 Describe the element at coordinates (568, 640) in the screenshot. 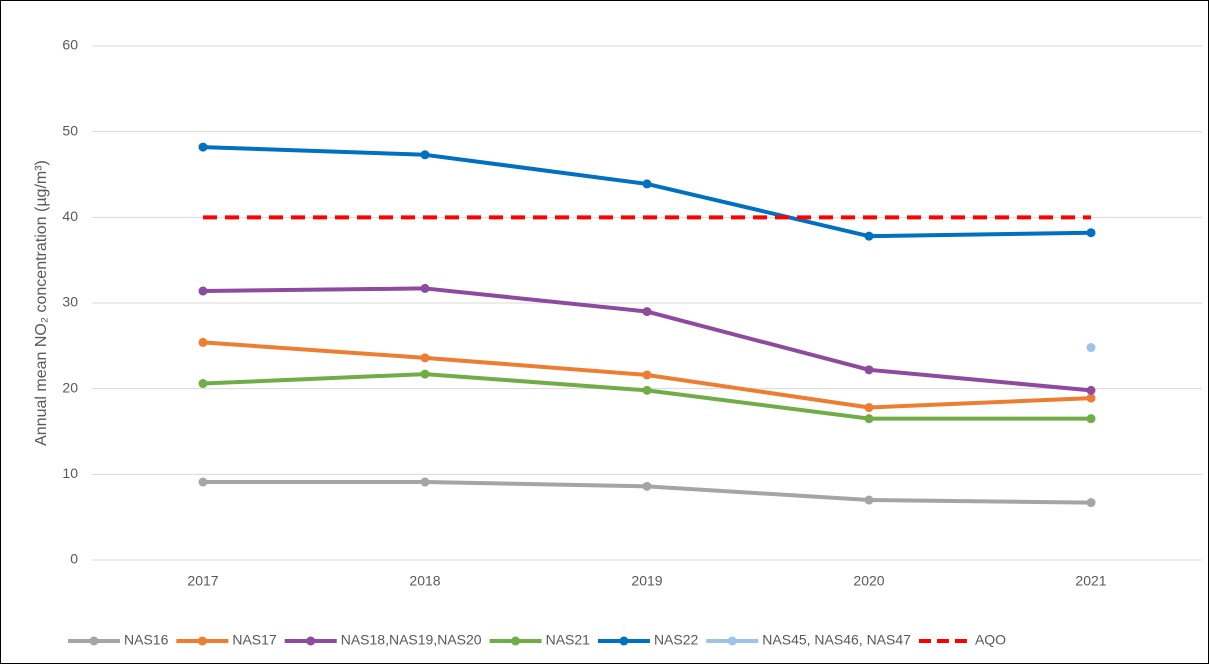

I see `legend-label: NAS21` at that location.